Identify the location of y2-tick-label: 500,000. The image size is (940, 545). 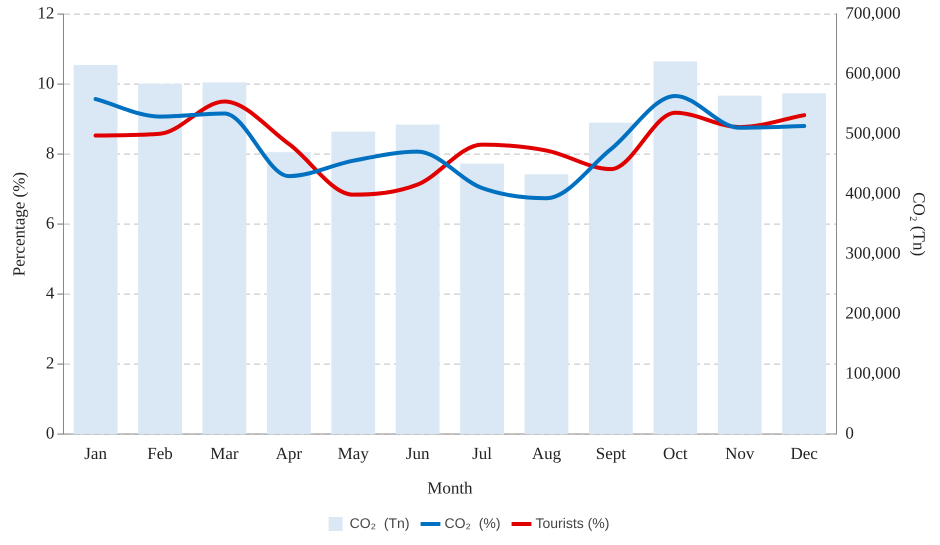
(873, 133).